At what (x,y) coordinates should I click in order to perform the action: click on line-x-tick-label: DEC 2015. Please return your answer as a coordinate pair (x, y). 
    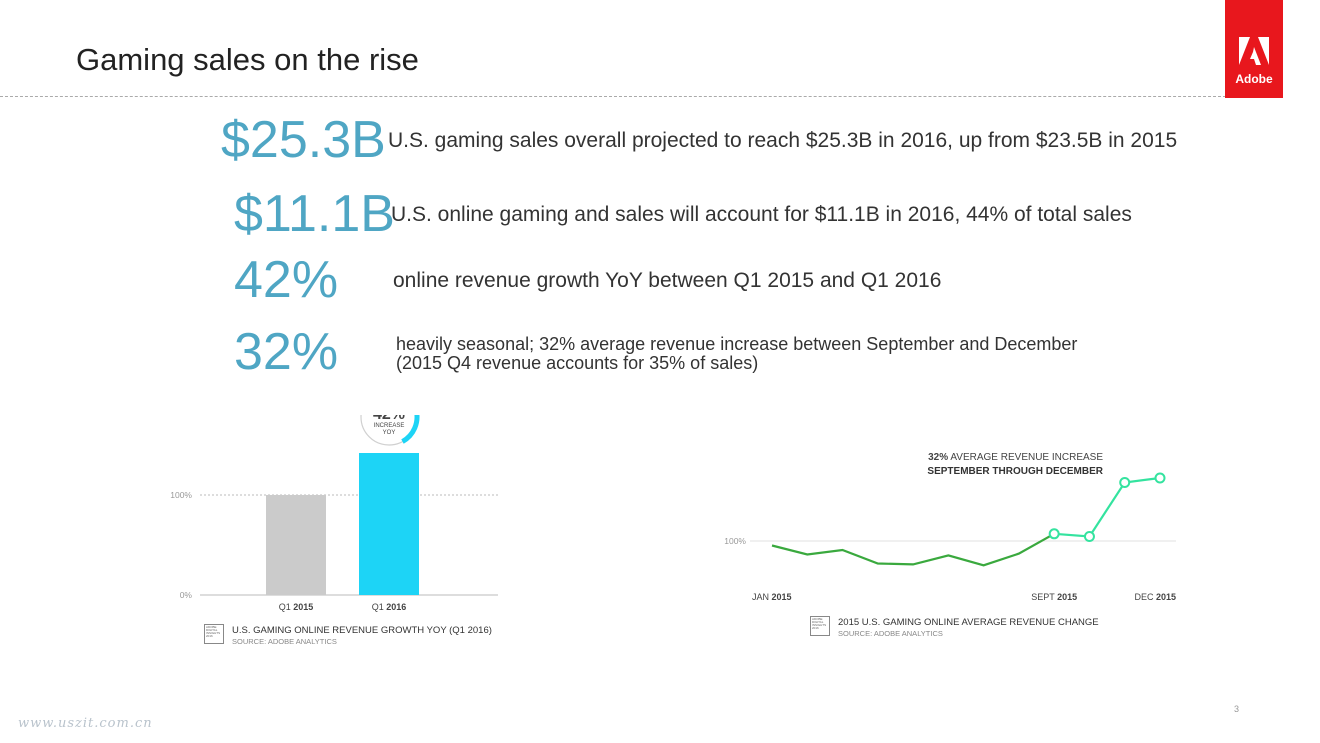
    Looking at the image, I should click on (1155, 597).